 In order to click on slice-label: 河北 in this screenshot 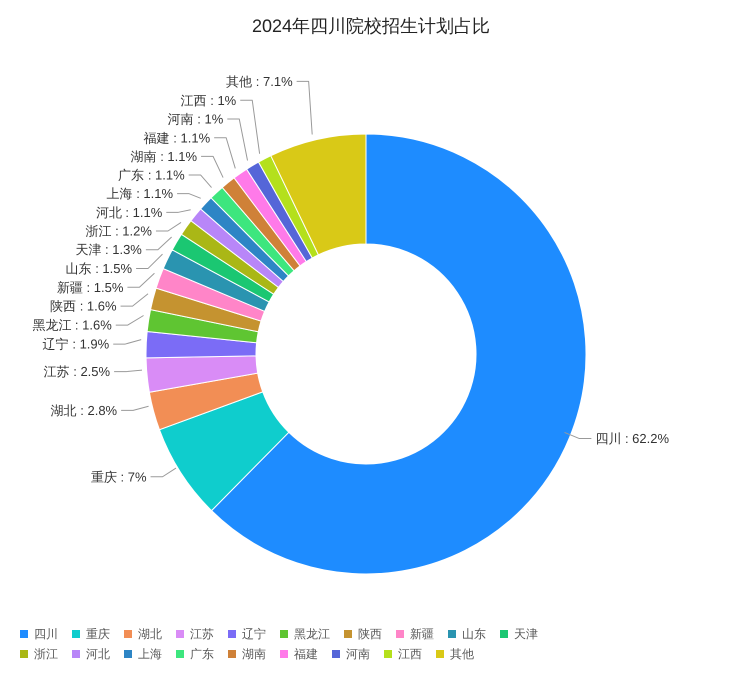, I will do `click(109, 212)`.